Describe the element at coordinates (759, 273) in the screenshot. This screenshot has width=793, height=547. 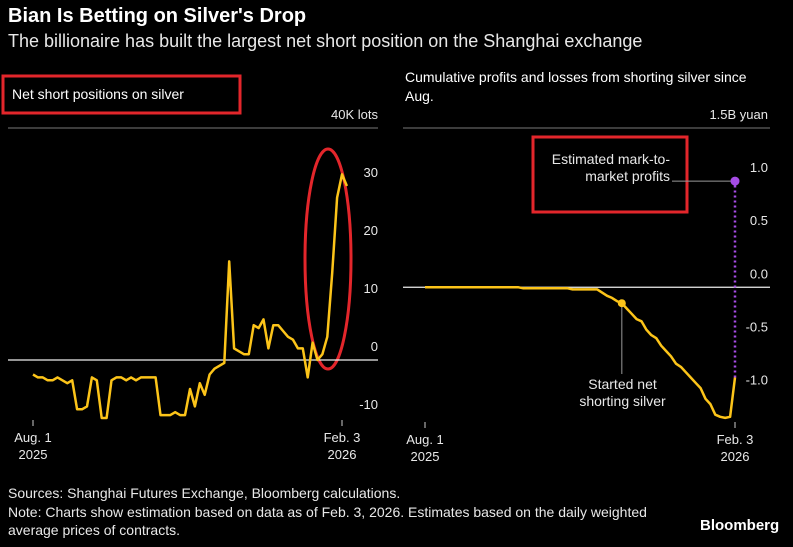
I see `y-tick-label: 0.0` at that location.